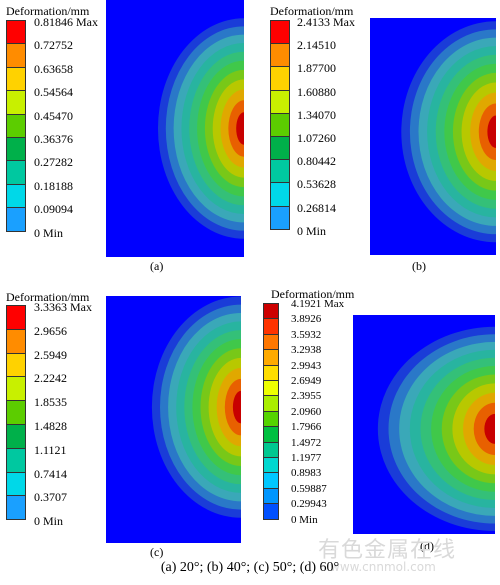  What do you see at coordinates (53, 185) in the screenshot?
I see `legend-value: 0.18188` at bounding box center [53, 185].